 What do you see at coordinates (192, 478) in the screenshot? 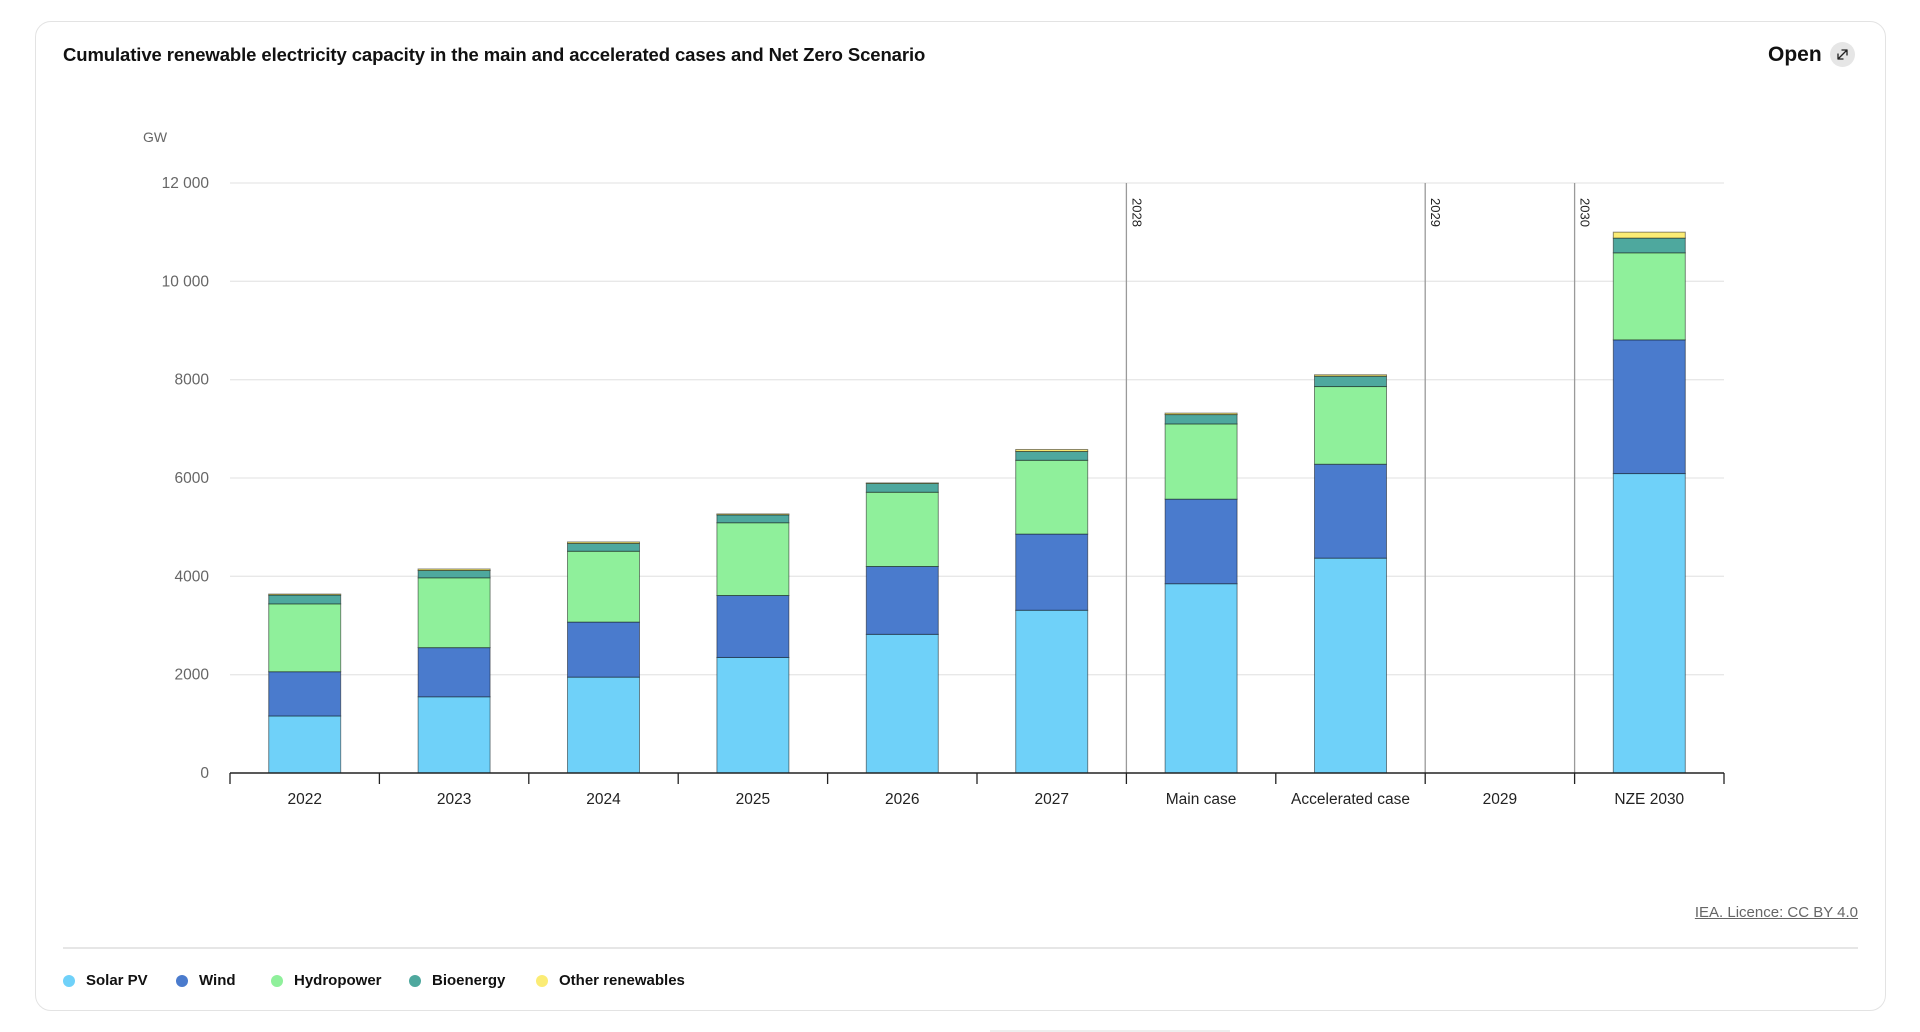
I see `y-tick-label: 6000` at bounding box center [192, 478].